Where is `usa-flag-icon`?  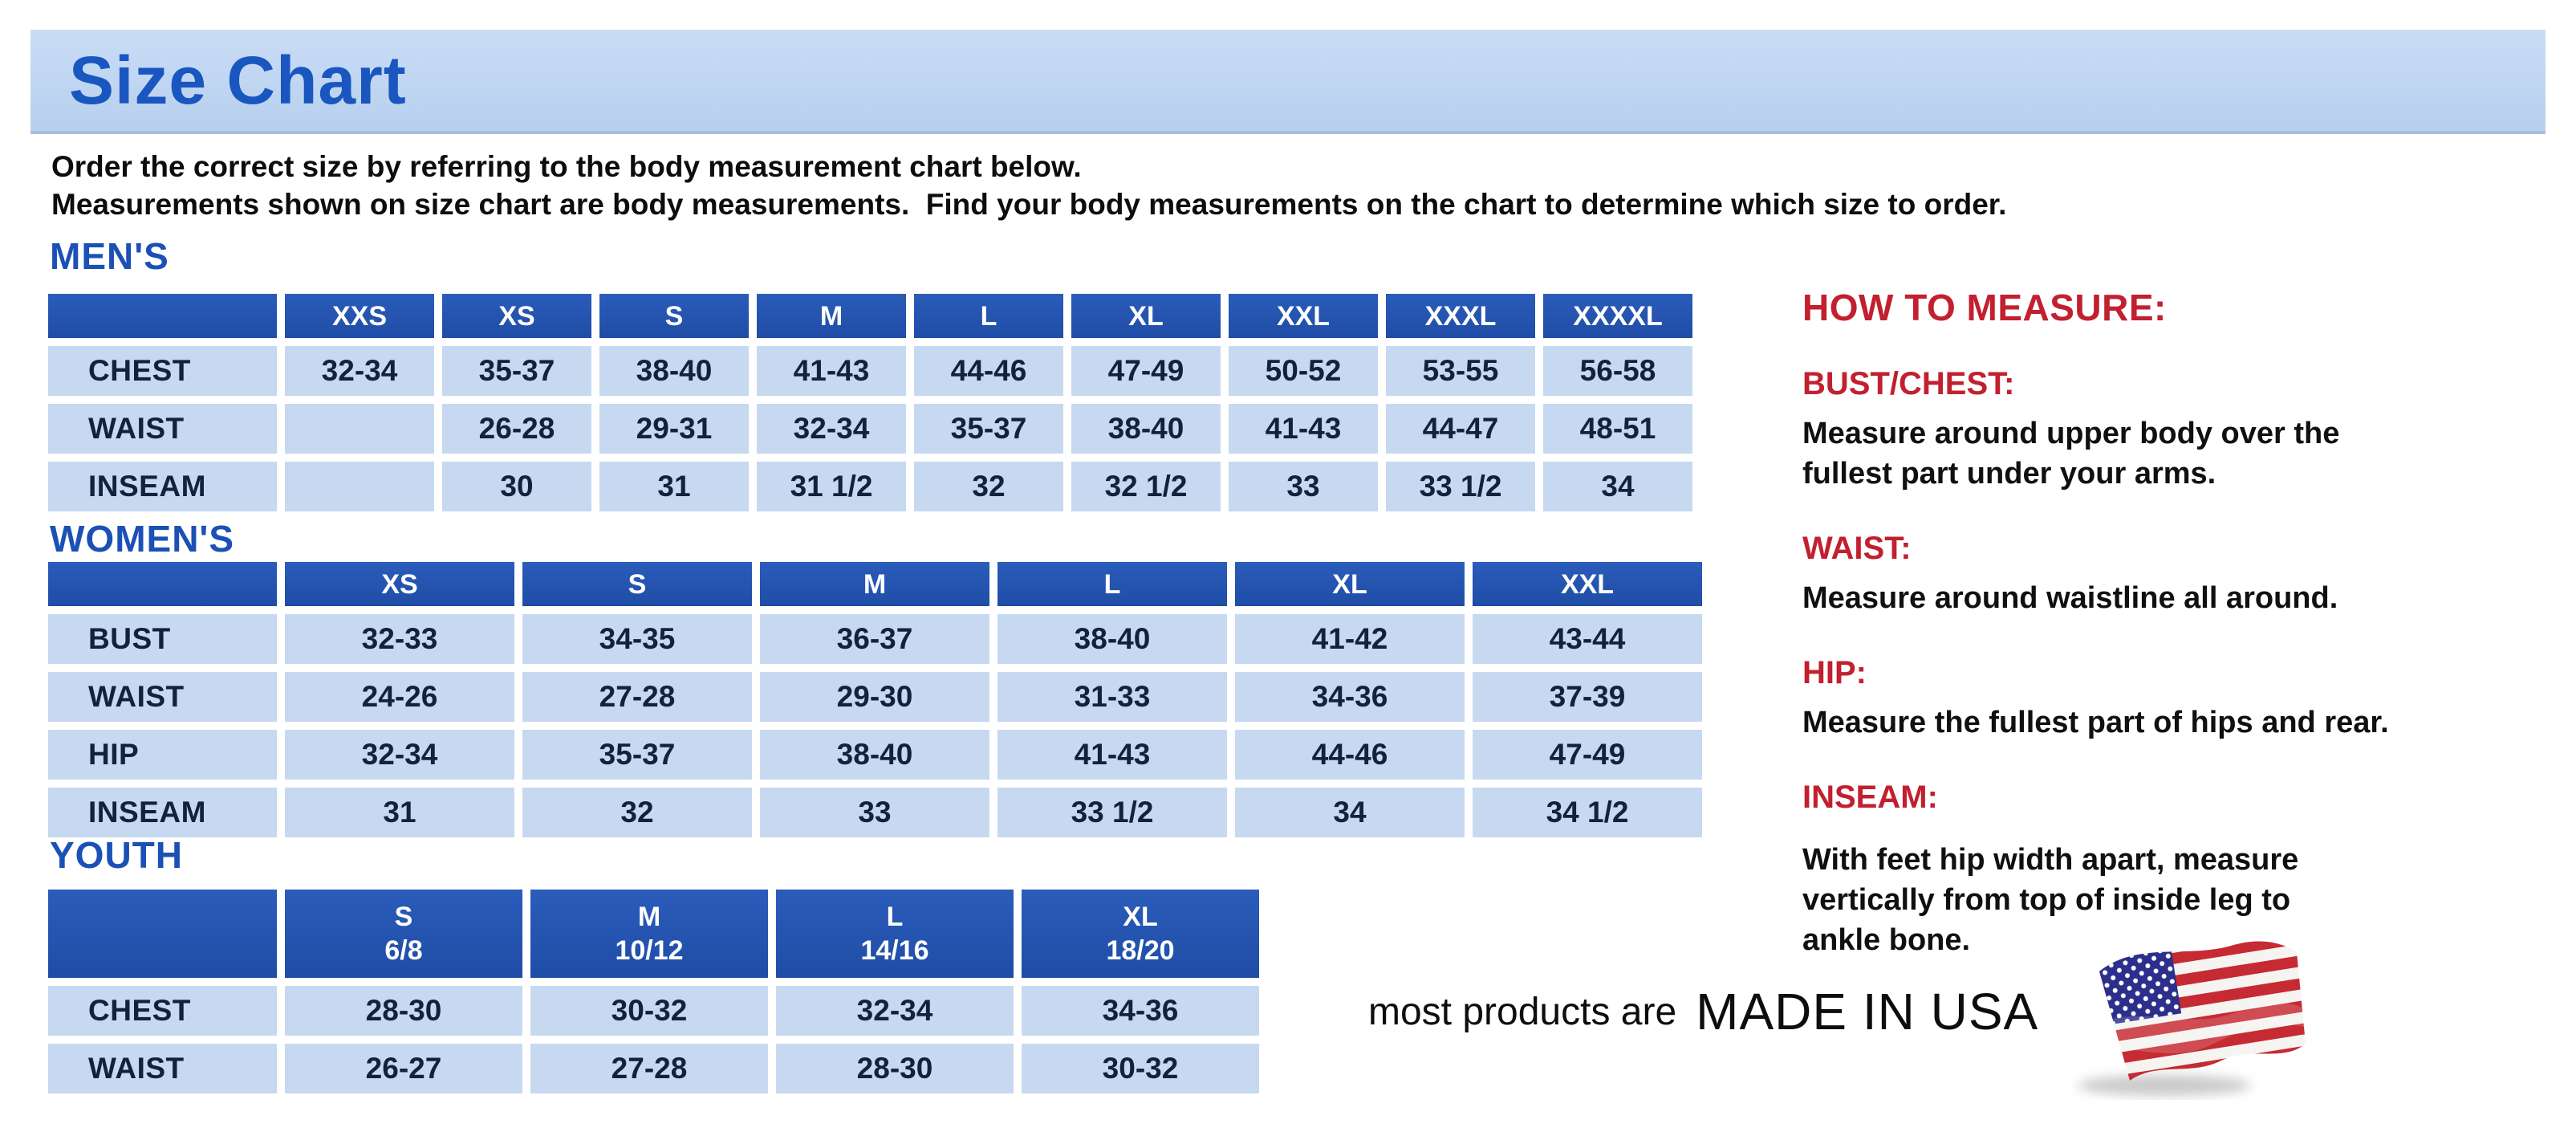 usa-flag-icon is located at coordinates (2192, 1018).